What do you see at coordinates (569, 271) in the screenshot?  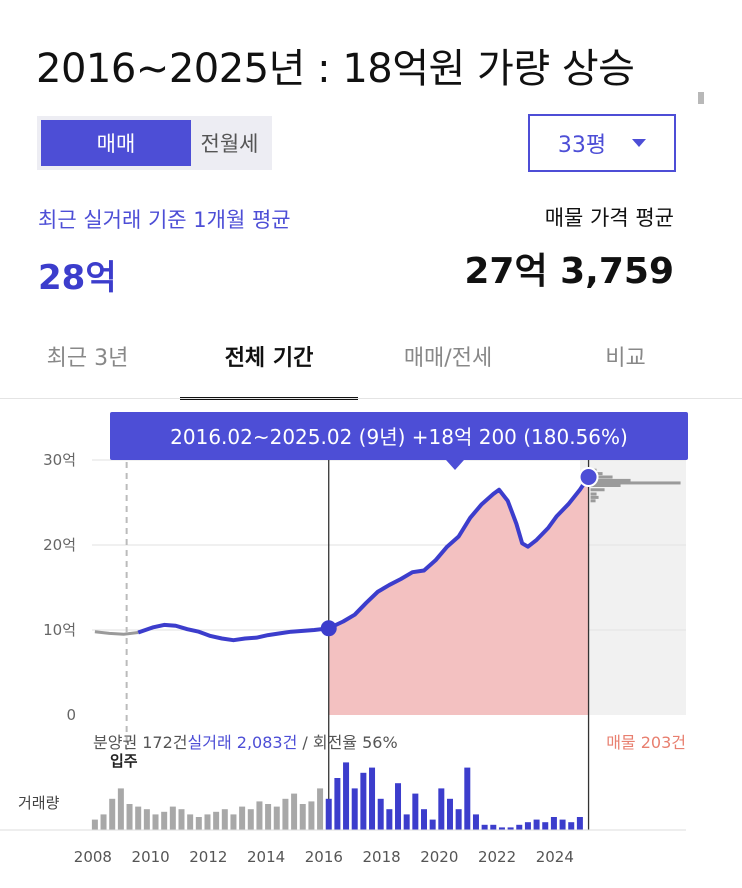 I see `listing-average-value: 27억 3,759` at bounding box center [569, 271].